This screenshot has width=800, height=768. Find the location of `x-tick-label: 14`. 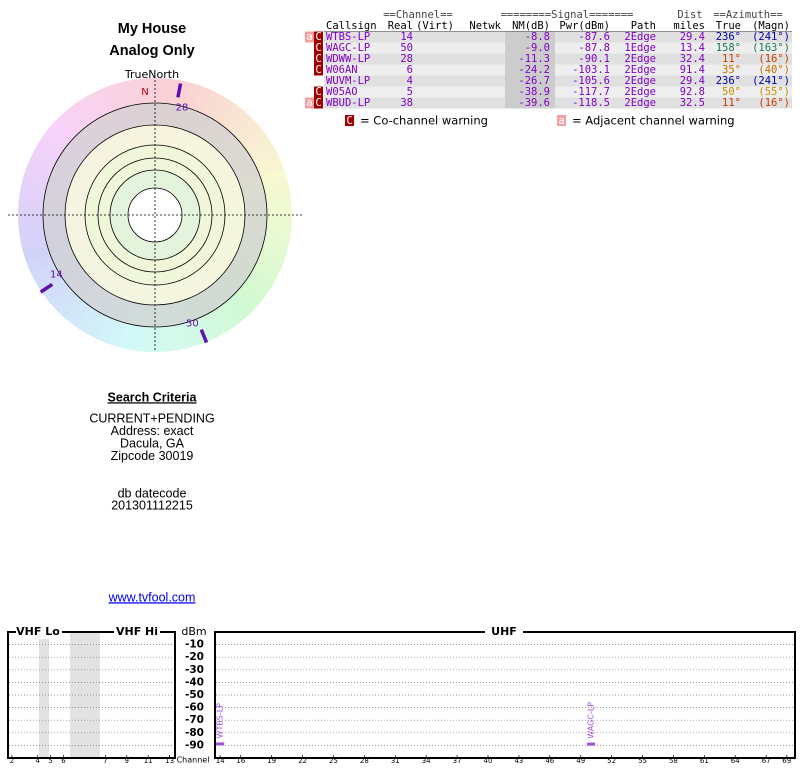

x-tick-label: 14 is located at coordinates (220, 761).